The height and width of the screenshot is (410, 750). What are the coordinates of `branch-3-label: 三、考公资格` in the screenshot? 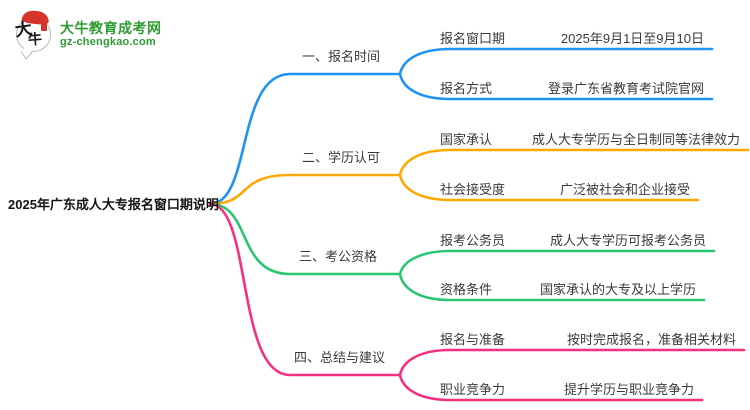 It's located at (338, 256).